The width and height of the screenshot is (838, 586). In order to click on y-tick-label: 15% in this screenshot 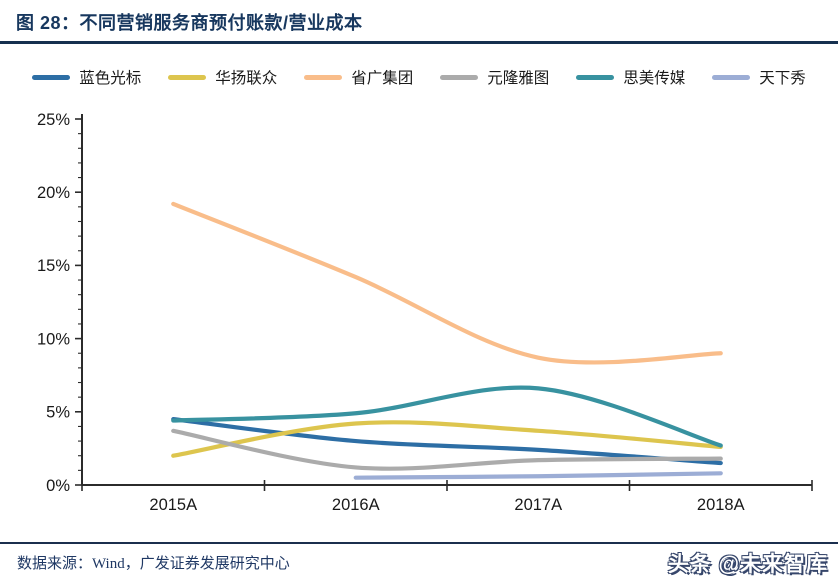, I will do `click(53, 266)`.